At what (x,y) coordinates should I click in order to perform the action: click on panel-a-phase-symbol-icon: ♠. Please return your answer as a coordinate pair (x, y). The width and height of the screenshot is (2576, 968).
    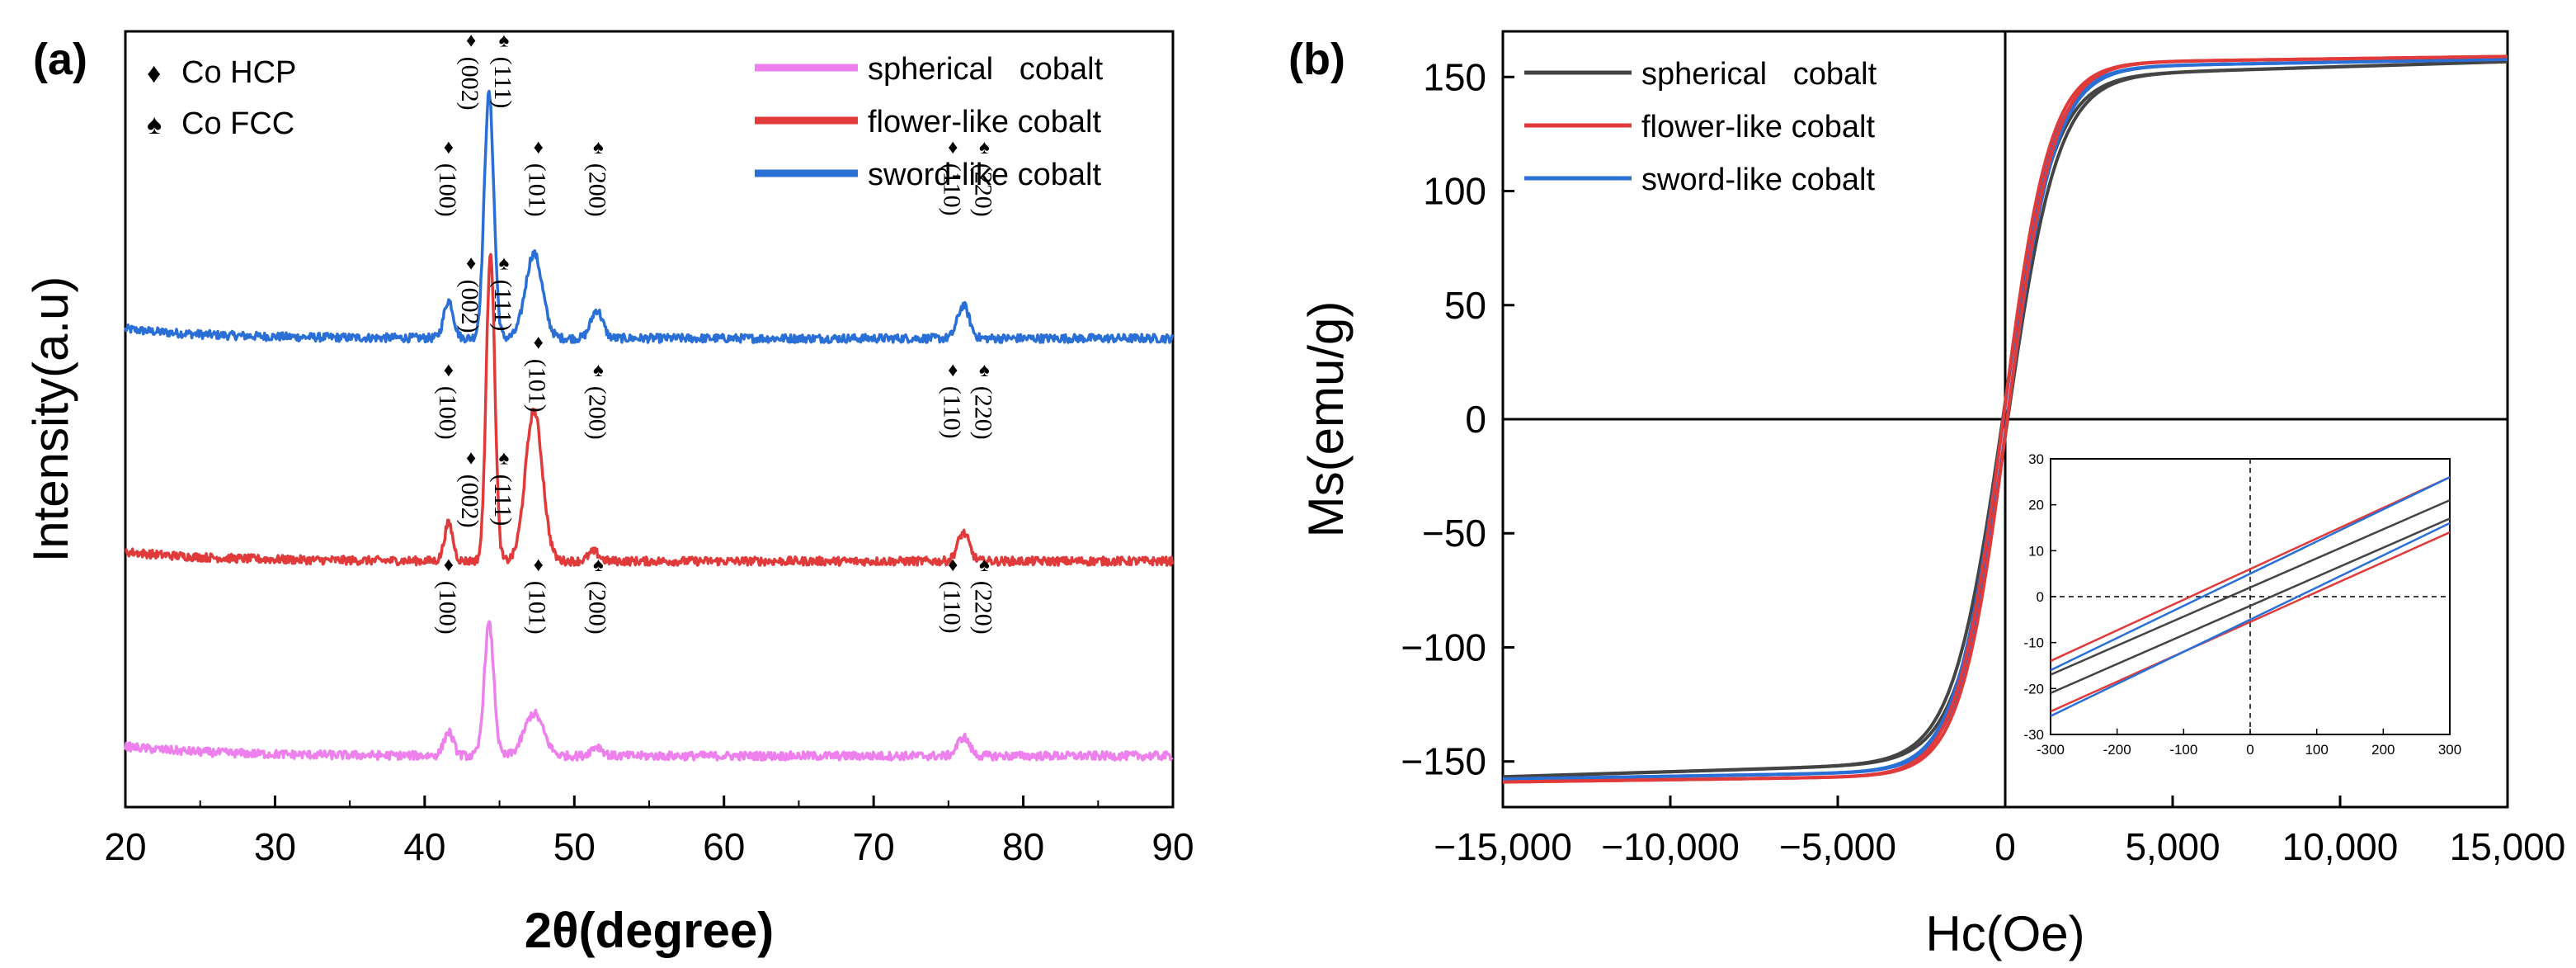
    Looking at the image, I should click on (154, 124).